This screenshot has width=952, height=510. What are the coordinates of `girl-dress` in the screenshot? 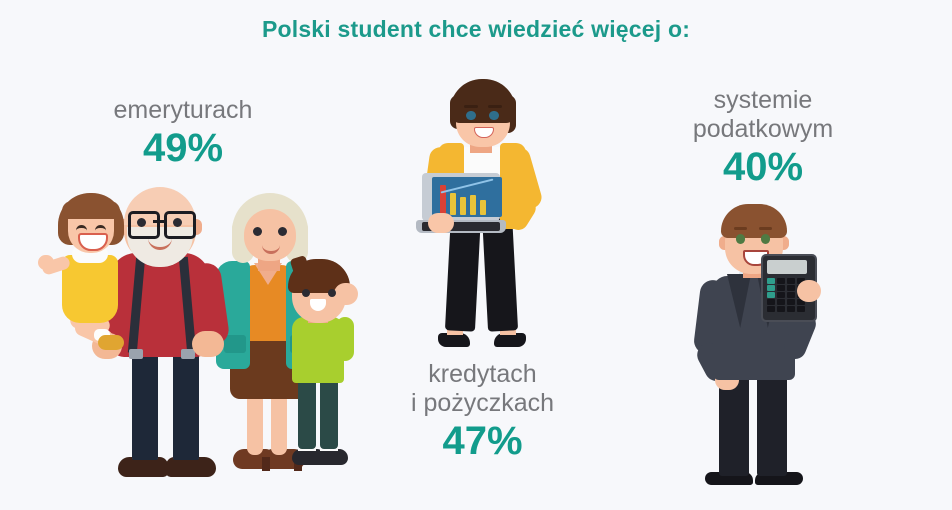 It's located at (90, 289).